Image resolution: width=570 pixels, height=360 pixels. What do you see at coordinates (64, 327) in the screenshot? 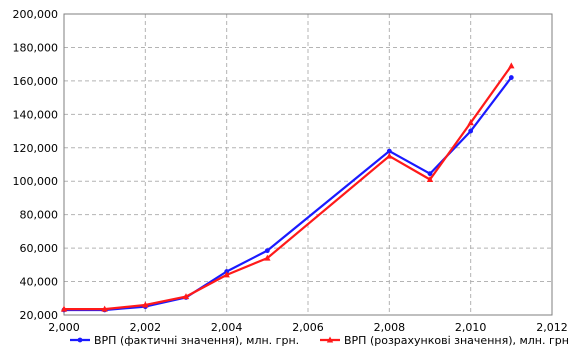
I see `x-tick-label: 2,000` at bounding box center [64, 327].